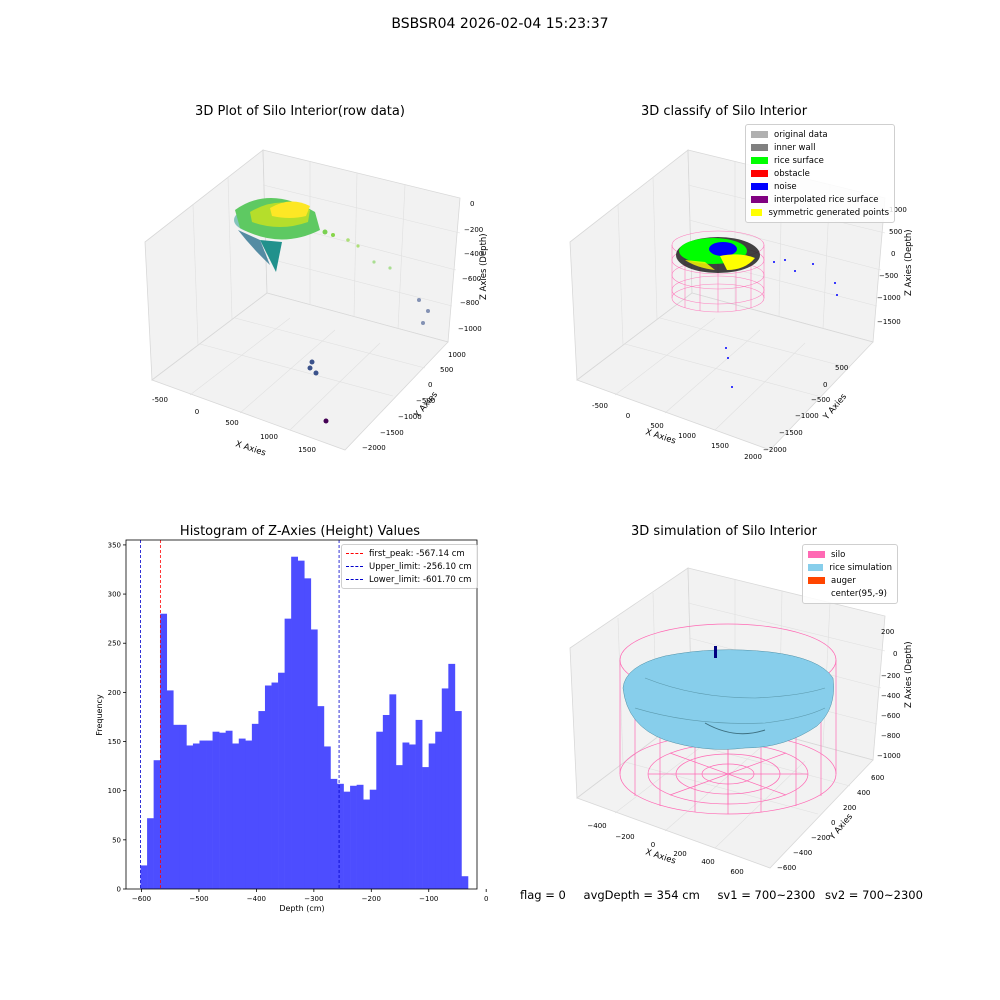 The image size is (1000, 1000). Describe the element at coordinates (830, 823) in the screenshot. I see `y-ticks: 600 400 200 0 −200 −400 −600` at that location.